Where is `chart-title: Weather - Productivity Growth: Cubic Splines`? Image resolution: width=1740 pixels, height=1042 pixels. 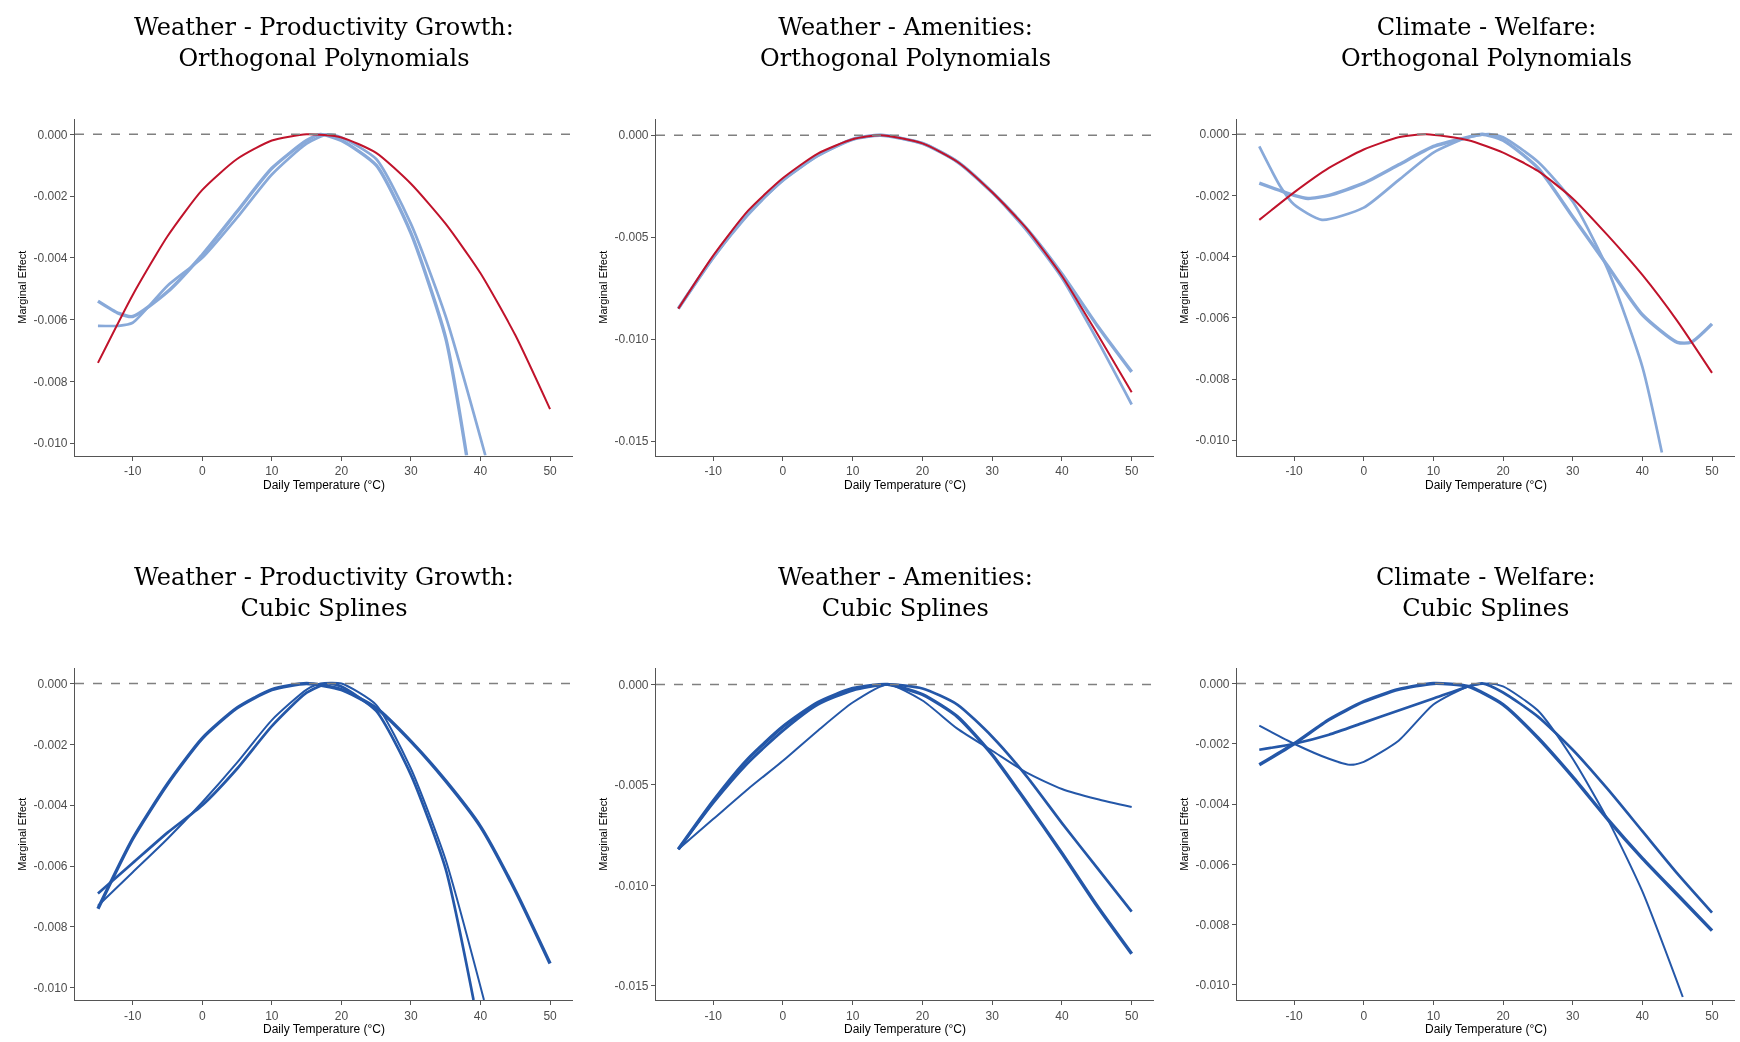
chart-title: Weather - Productivity Growth: Cubic Splines is located at coordinates (324, 593).